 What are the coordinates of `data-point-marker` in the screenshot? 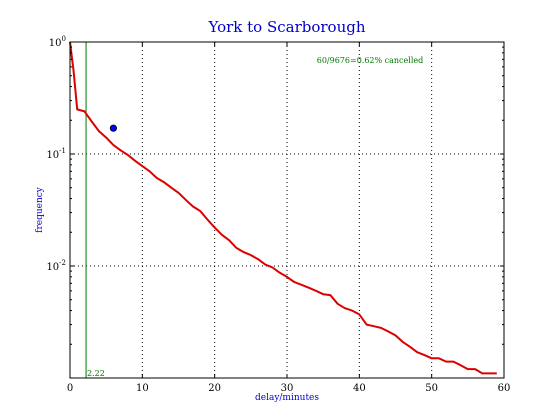 It's located at (113, 128).